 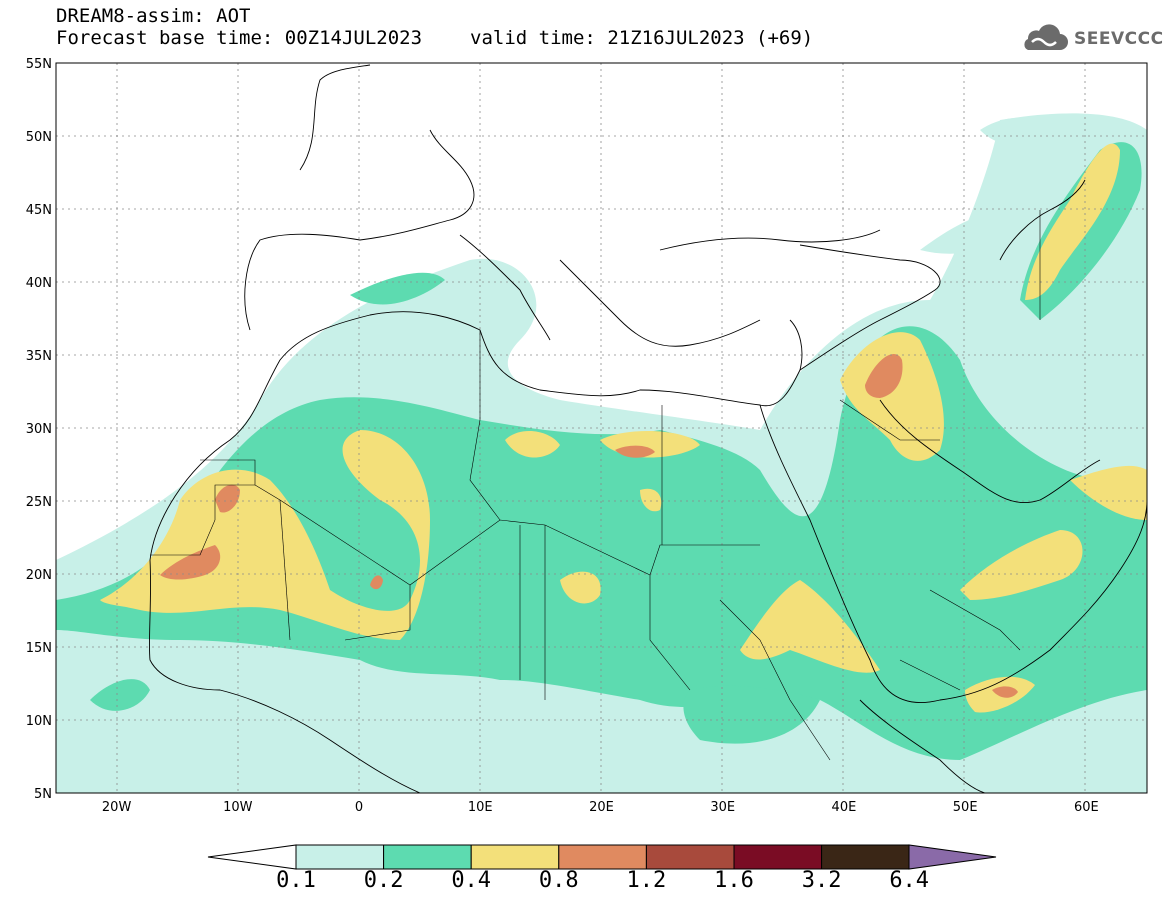 What do you see at coordinates (239, 38) in the screenshot?
I see `base-time: Forecast base time: 00Z14JUL2023` at bounding box center [239, 38].